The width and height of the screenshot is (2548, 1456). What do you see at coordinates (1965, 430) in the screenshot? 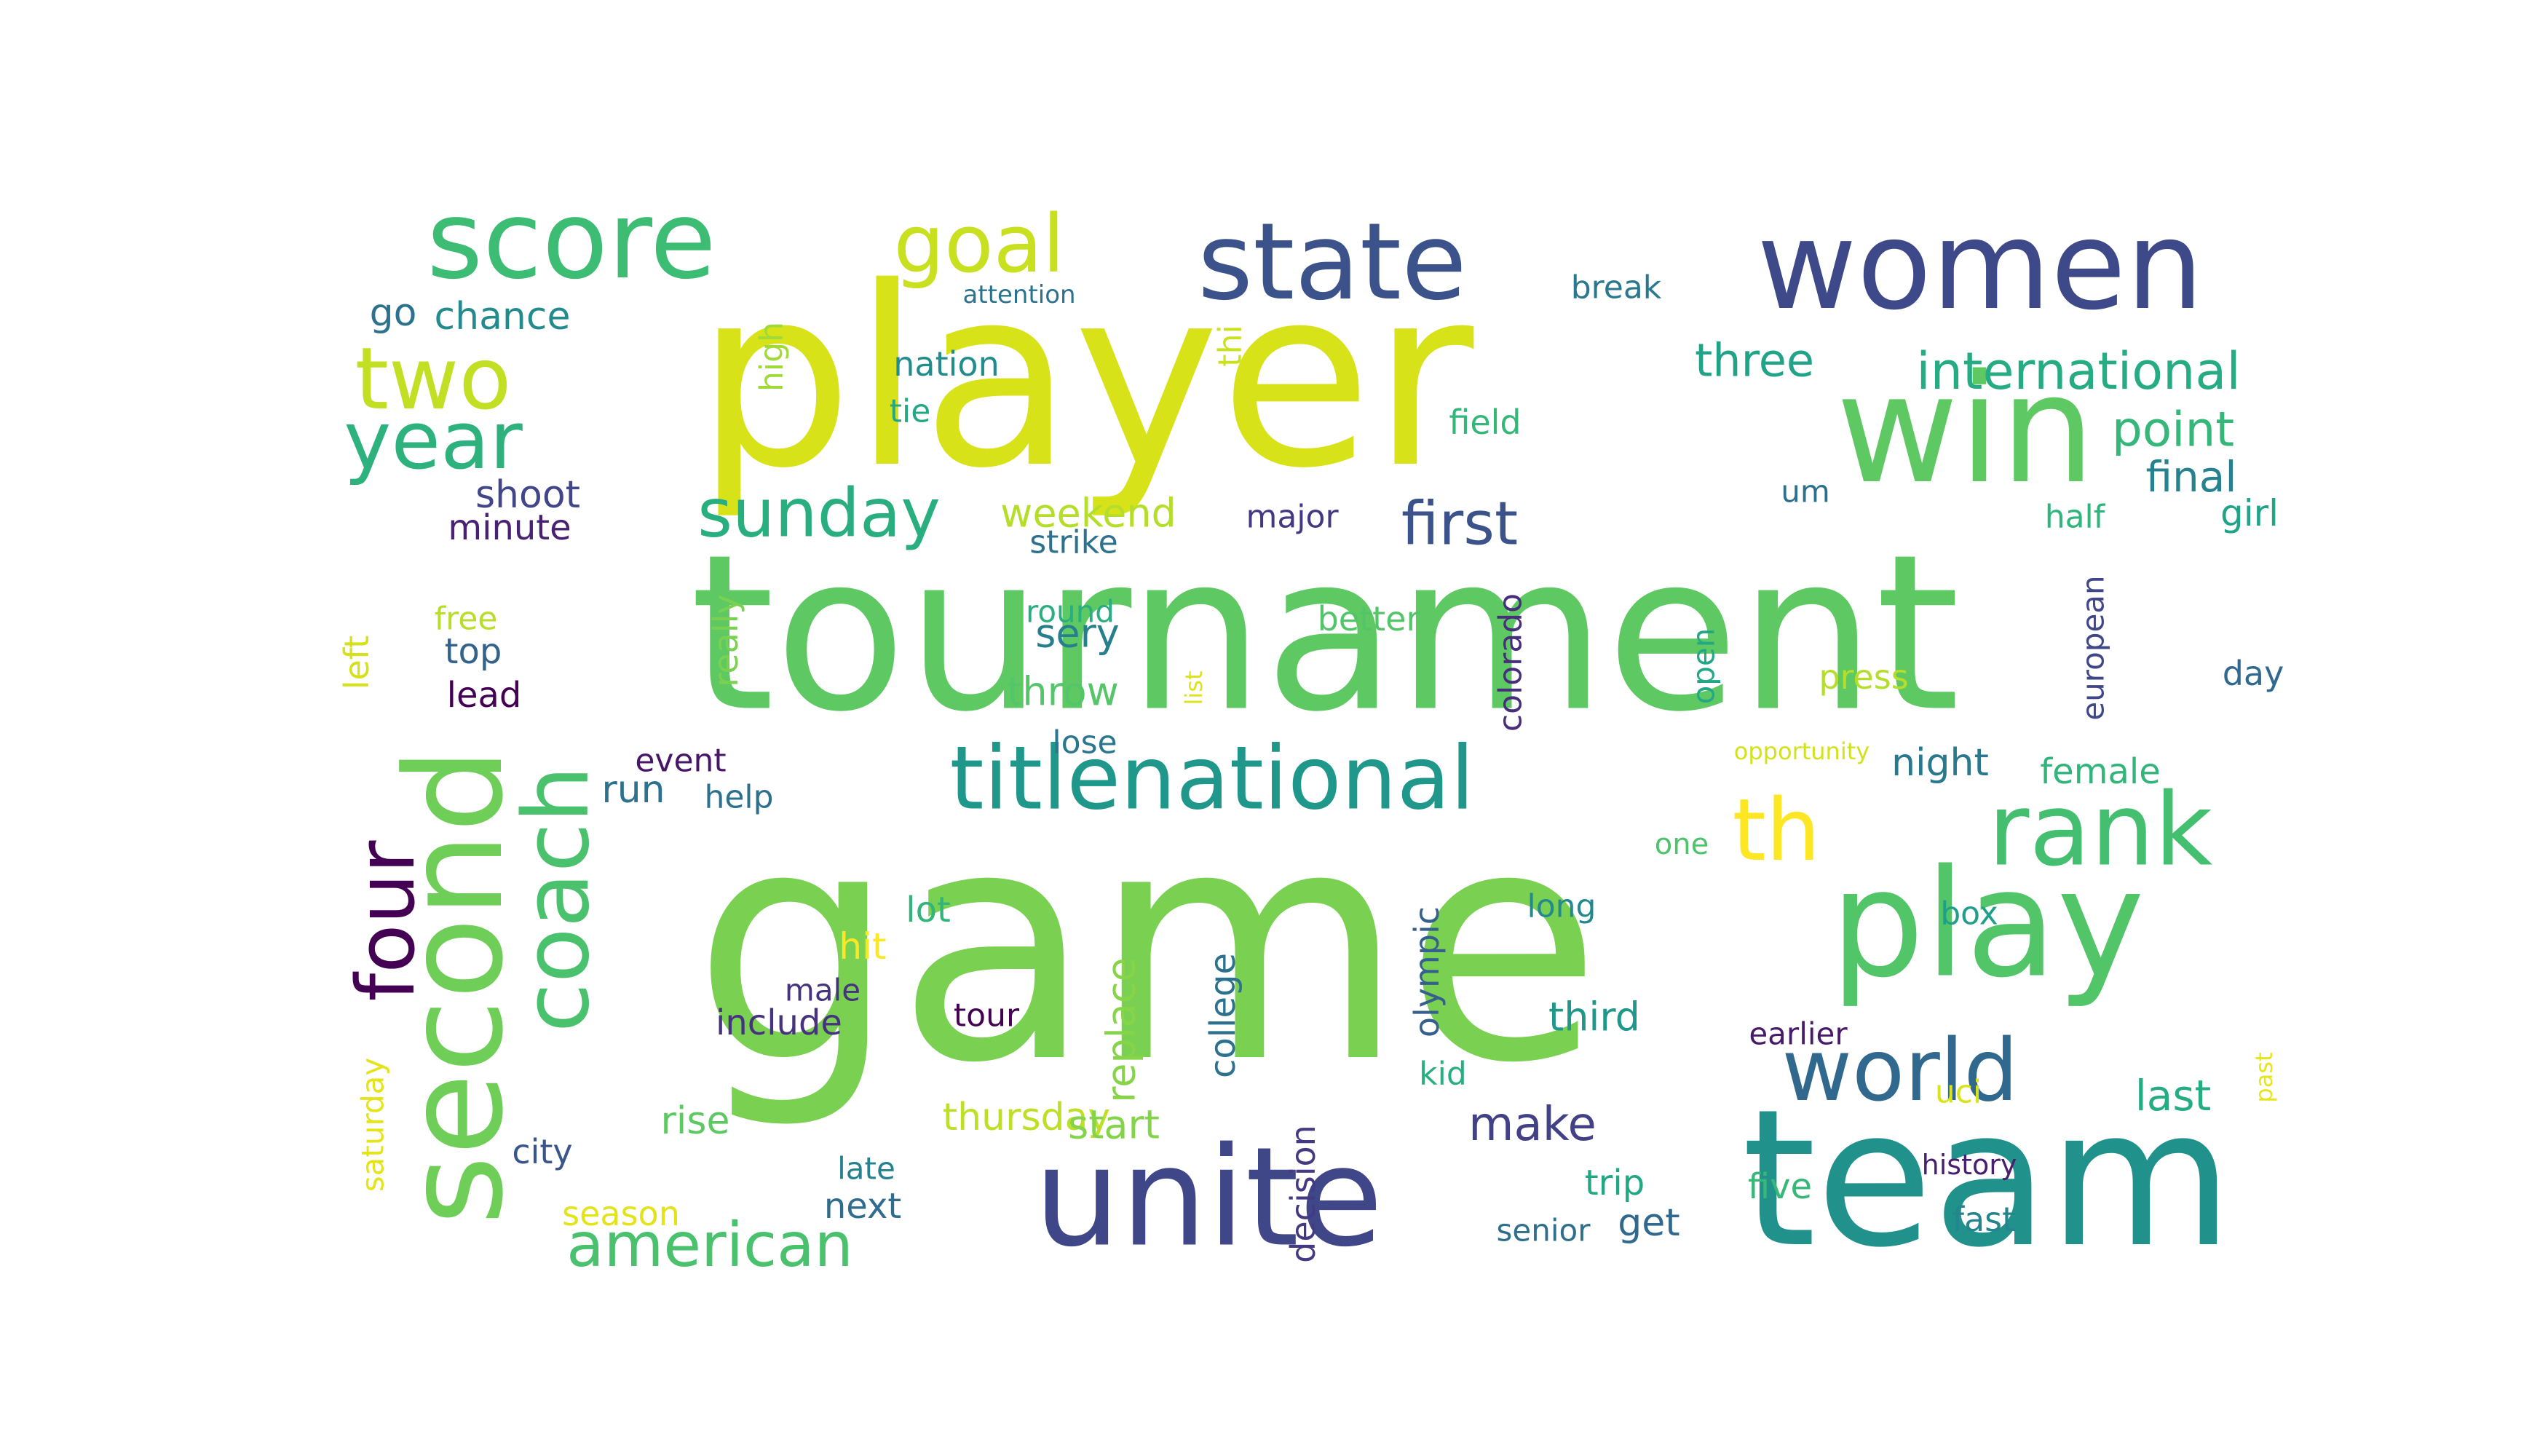
I see `word-win: win` at bounding box center [1965, 430].